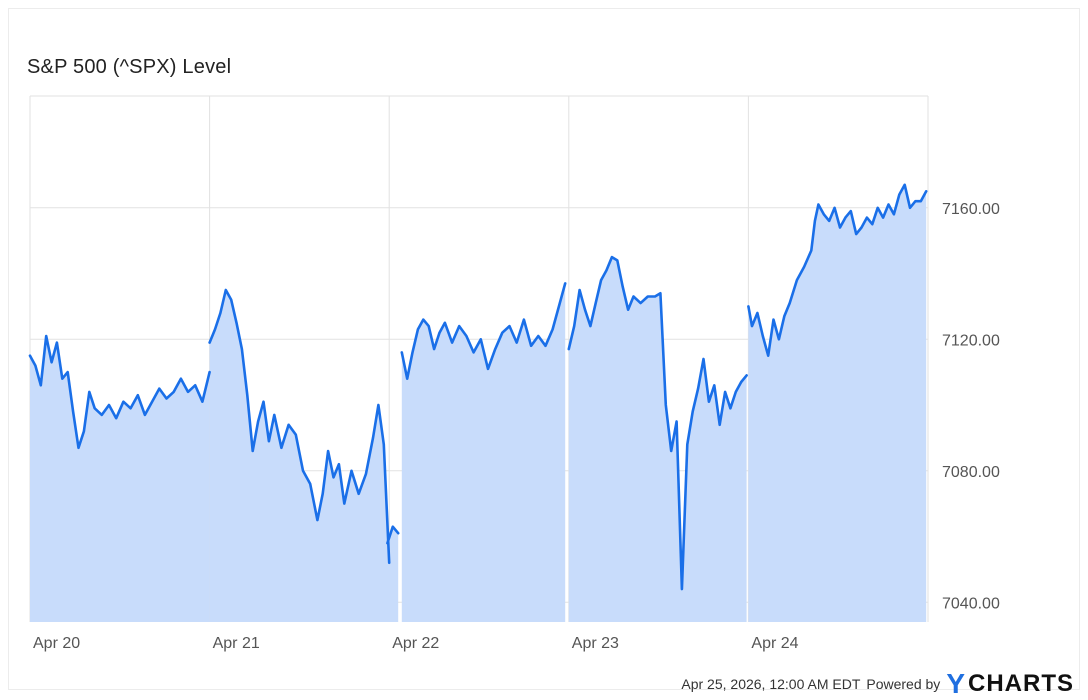  I want to click on y-tick-label: 7120.00, so click(971, 340).